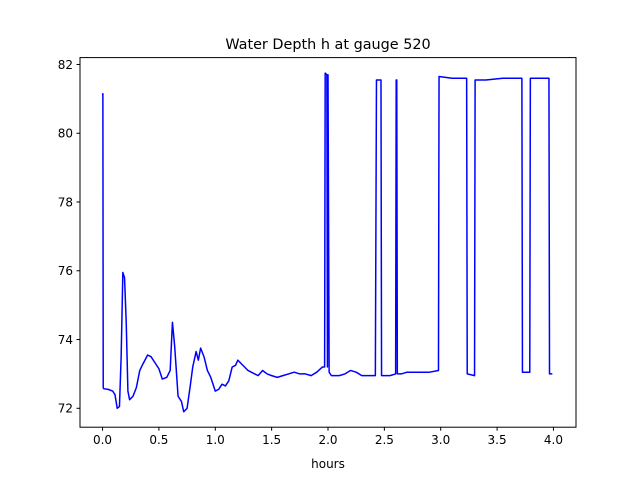 The image size is (640, 484). What do you see at coordinates (65, 340) in the screenshot?
I see `y-tick-label: 74` at bounding box center [65, 340].